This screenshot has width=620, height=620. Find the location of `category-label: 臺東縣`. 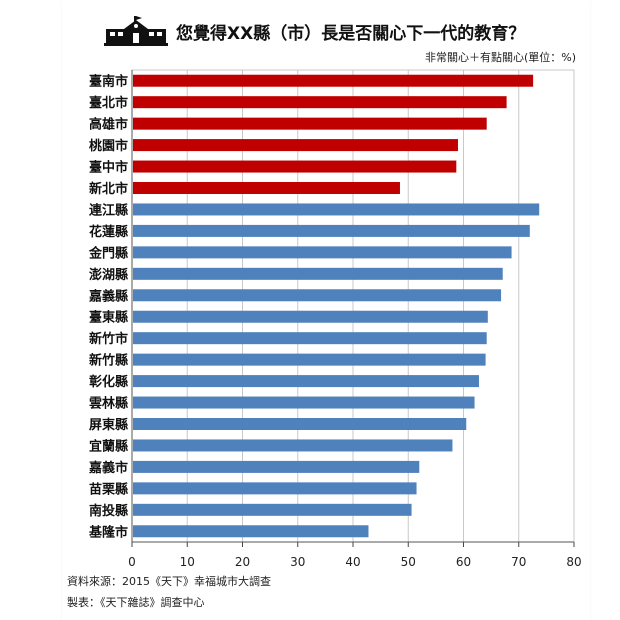

category-label: 臺東縣 is located at coordinates (108, 318).